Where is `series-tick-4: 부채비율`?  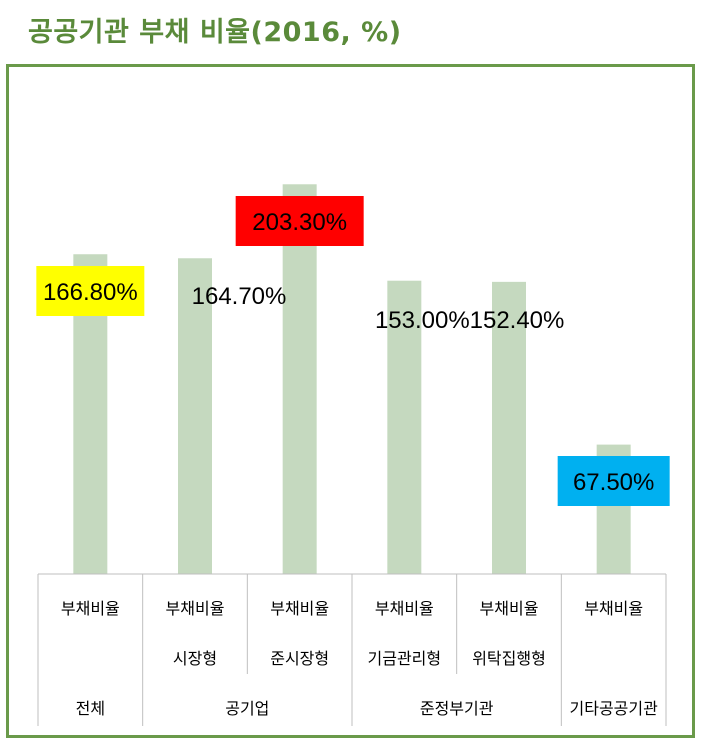 series-tick-4: 부채비율 is located at coordinates (509, 608).